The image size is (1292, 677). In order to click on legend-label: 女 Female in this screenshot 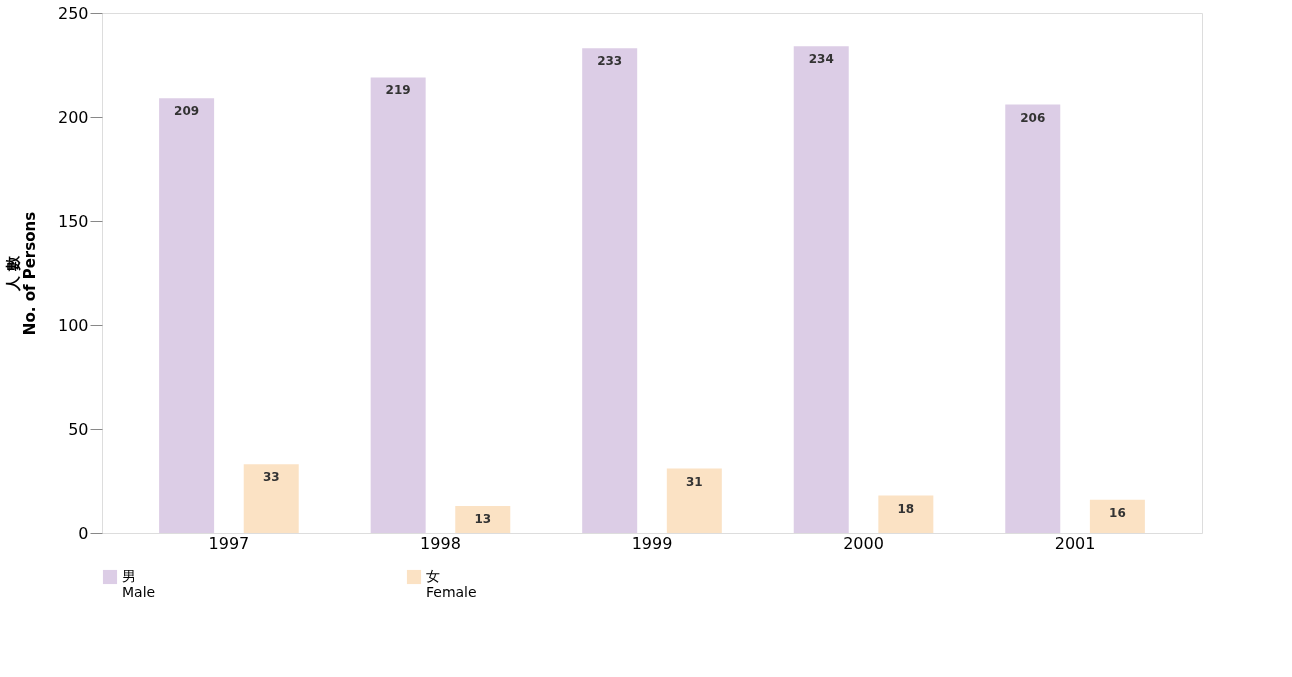, I will do `click(451, 584)`.